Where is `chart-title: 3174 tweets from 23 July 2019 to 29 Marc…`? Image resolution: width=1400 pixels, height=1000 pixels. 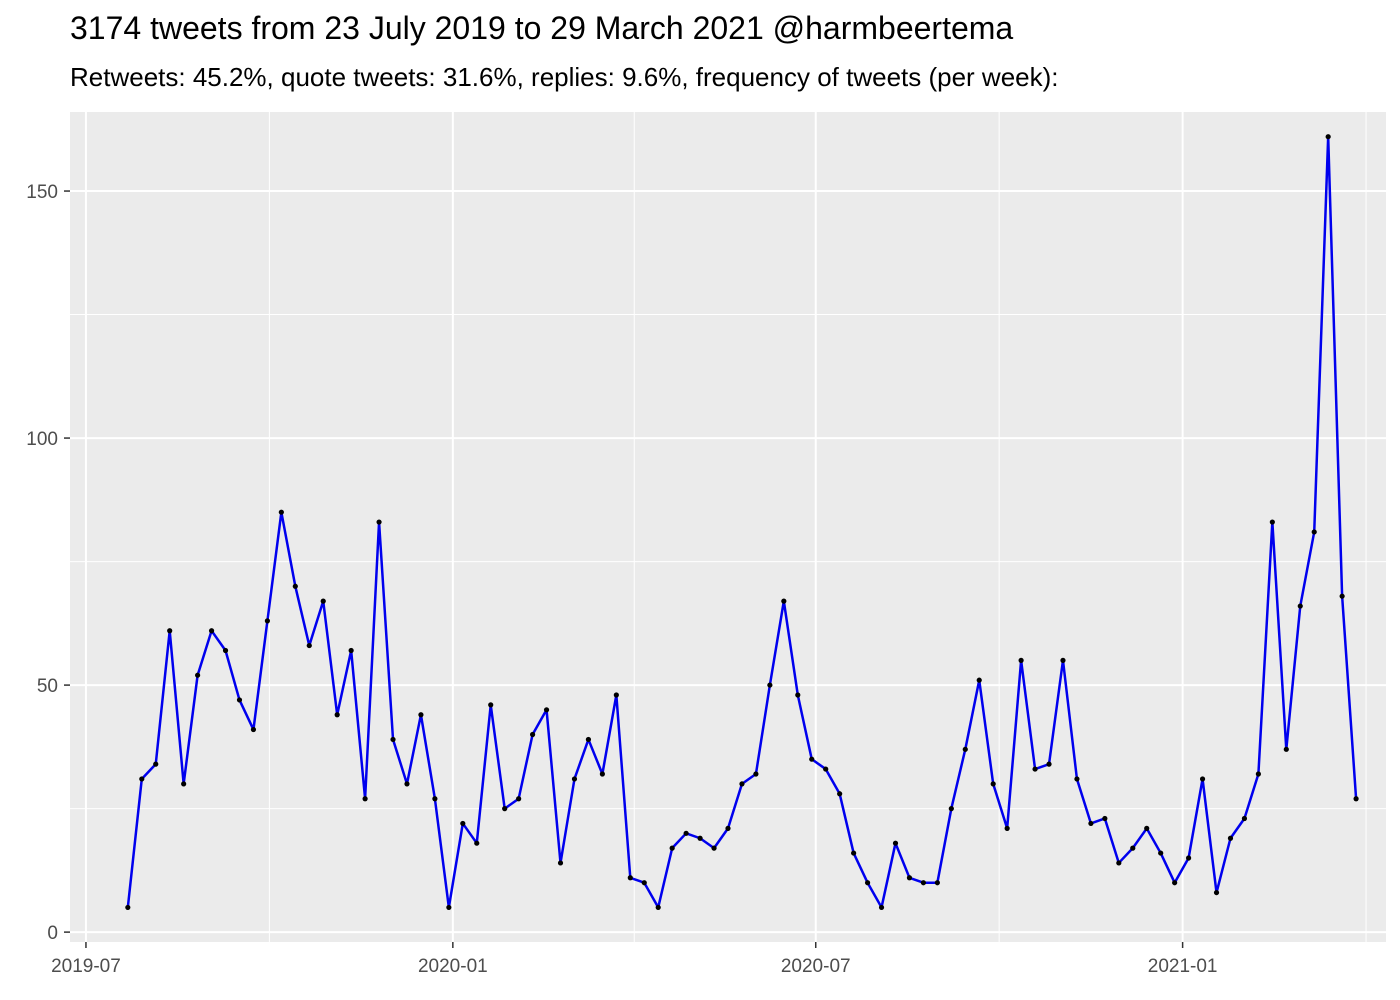 chart-title: 3174 tweets from 23 July 2019 to 29 Marc… is located at coordinates (542, 28).